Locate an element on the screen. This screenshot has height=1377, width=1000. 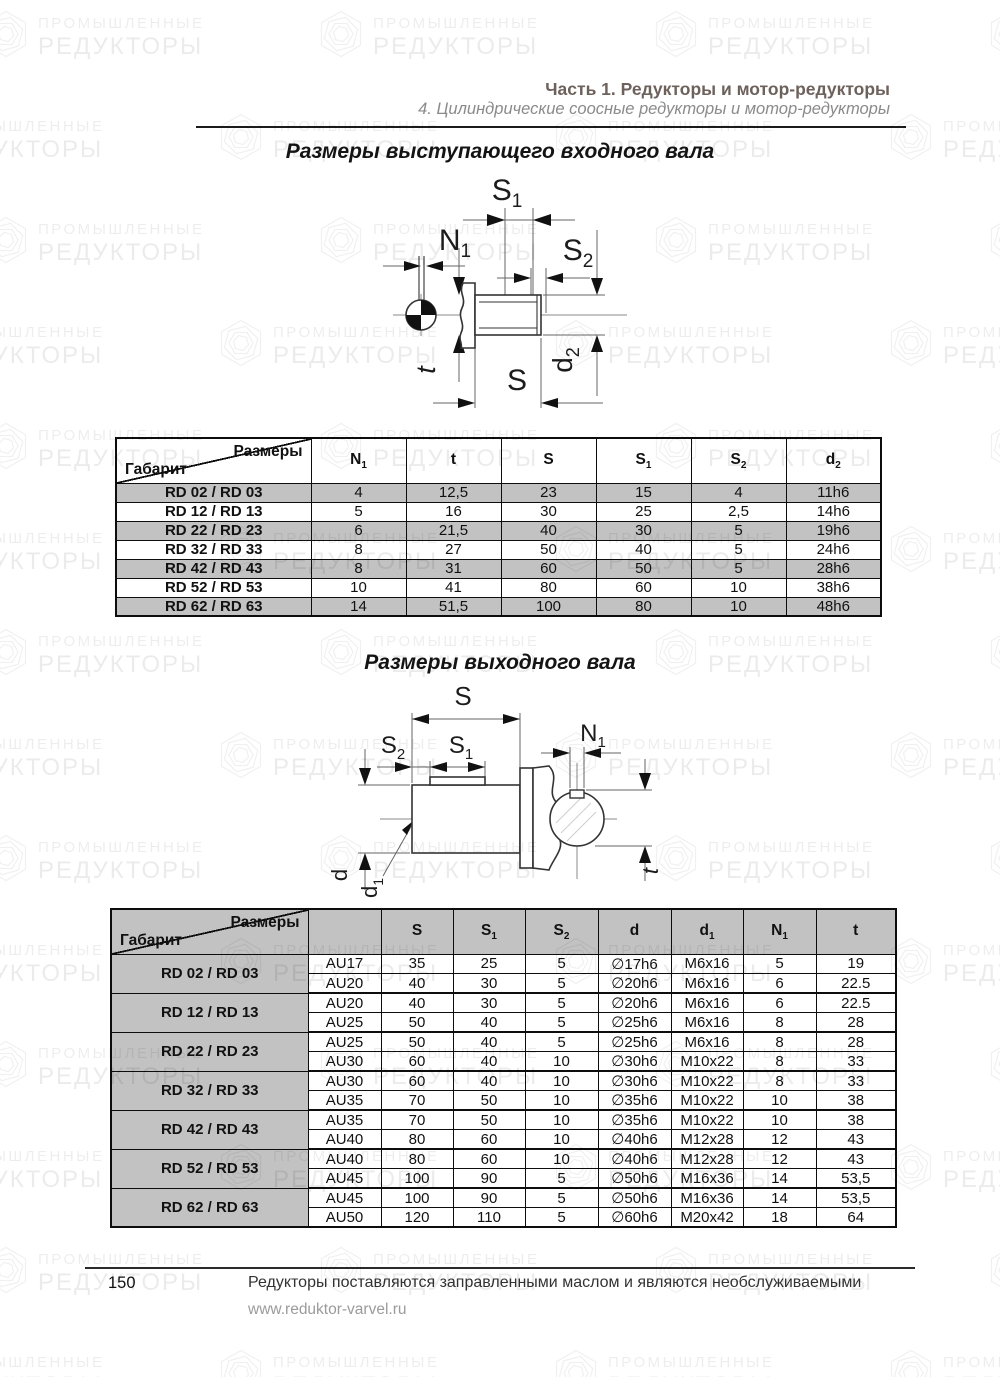
table-row: RD 52 / RD 53 AU40 80 60 10 ∅40h6 M12x28 12 43 is located at coordinates (503, 1168).